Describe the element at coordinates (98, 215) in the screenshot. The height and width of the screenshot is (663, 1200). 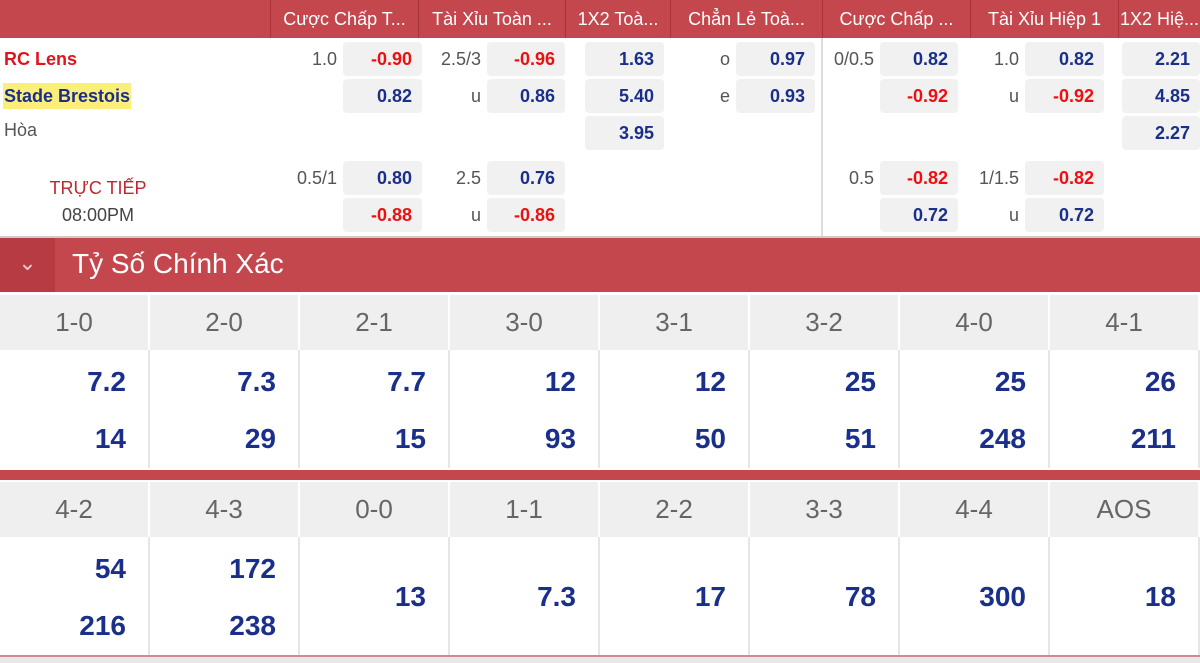
I see `match-time: 08:00PM` at that location.